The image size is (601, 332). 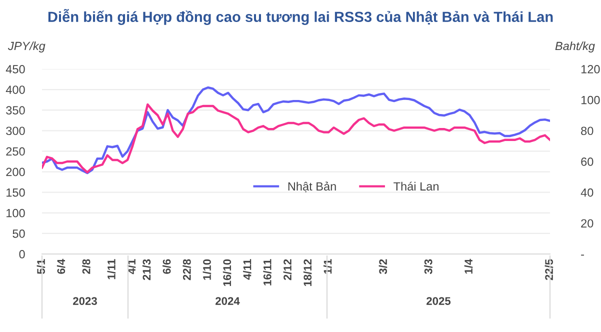 I want to click on x-tick-label: 6/4, so click(x=61, y=266).